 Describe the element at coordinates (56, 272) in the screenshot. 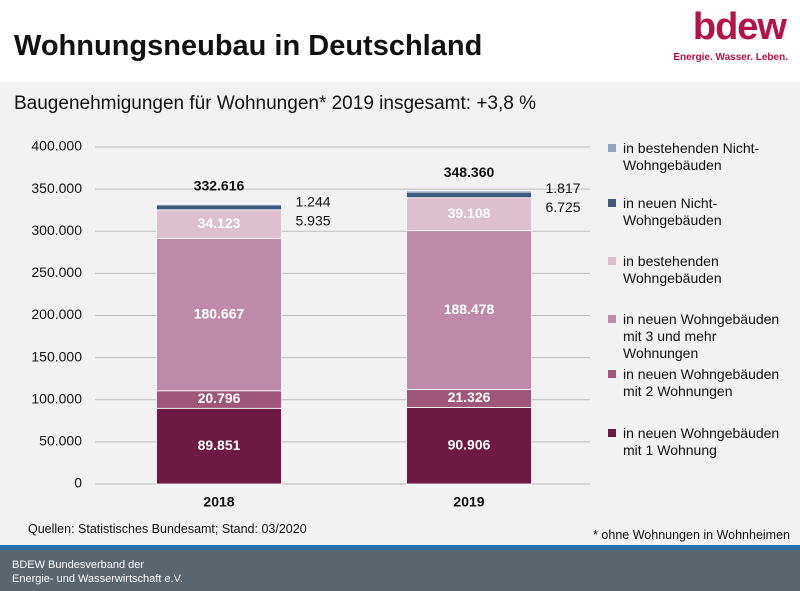

I see `y-tick-label: 250.000` at that location.